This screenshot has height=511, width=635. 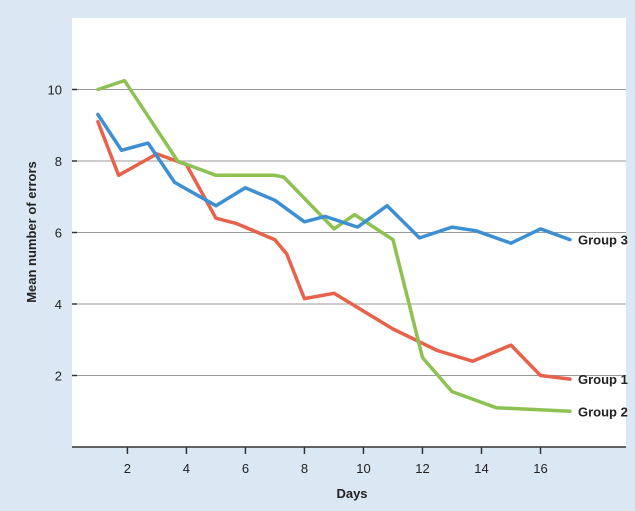 What do you see at coordinates (422, 468) in the screenshot?
I see `x-tick-label: 12` at bounding box center [422, 468].